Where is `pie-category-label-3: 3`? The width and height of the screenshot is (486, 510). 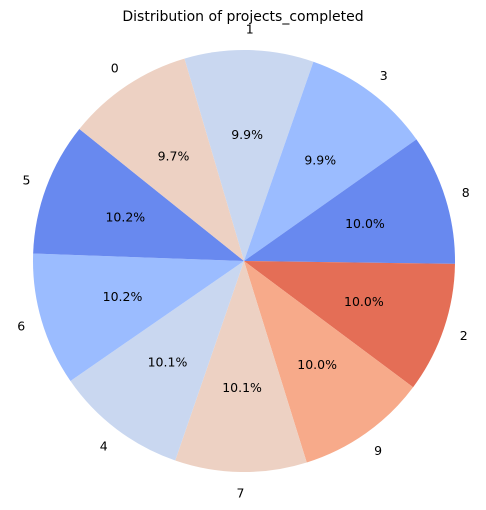 pie-category-label-3: 3 is located at coordinates (384, 75).